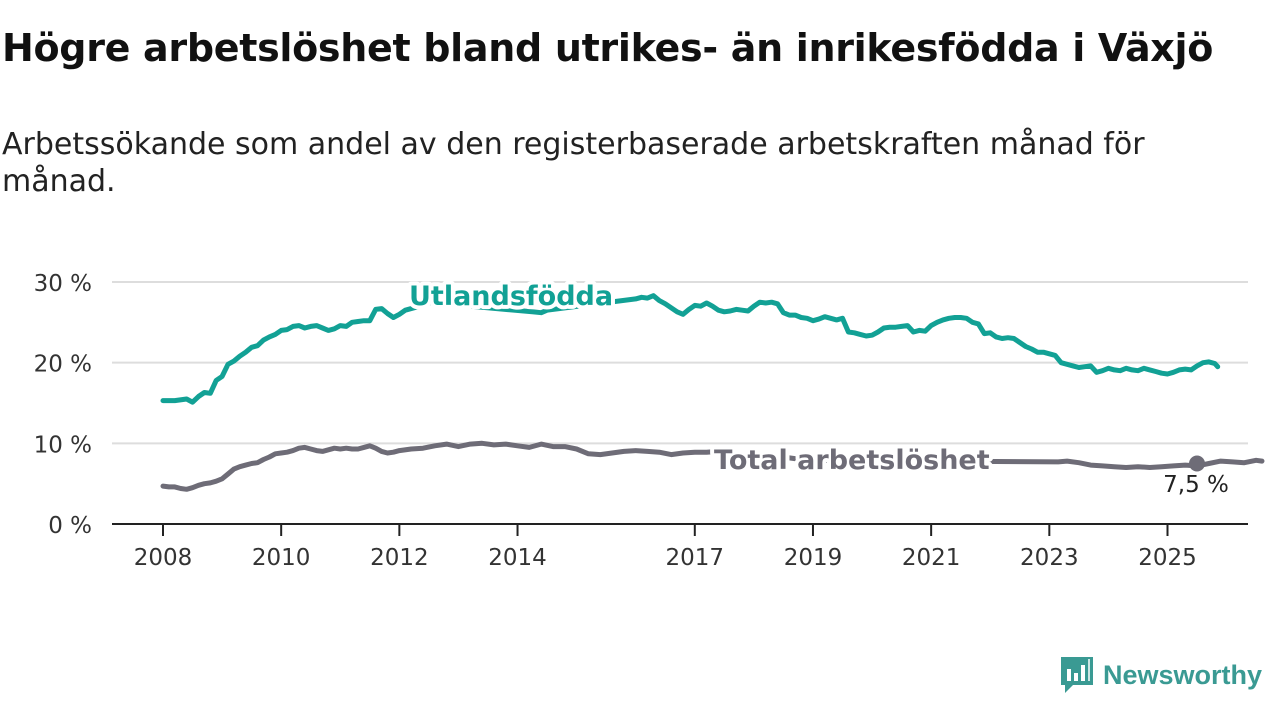 The height and width of the screenshot is (720, 1280). Describe the element at coordinates (63, 405) in the screenshot. I see `y-axis-ticks: 0 % 10 % 20 % 30 %` at that location.